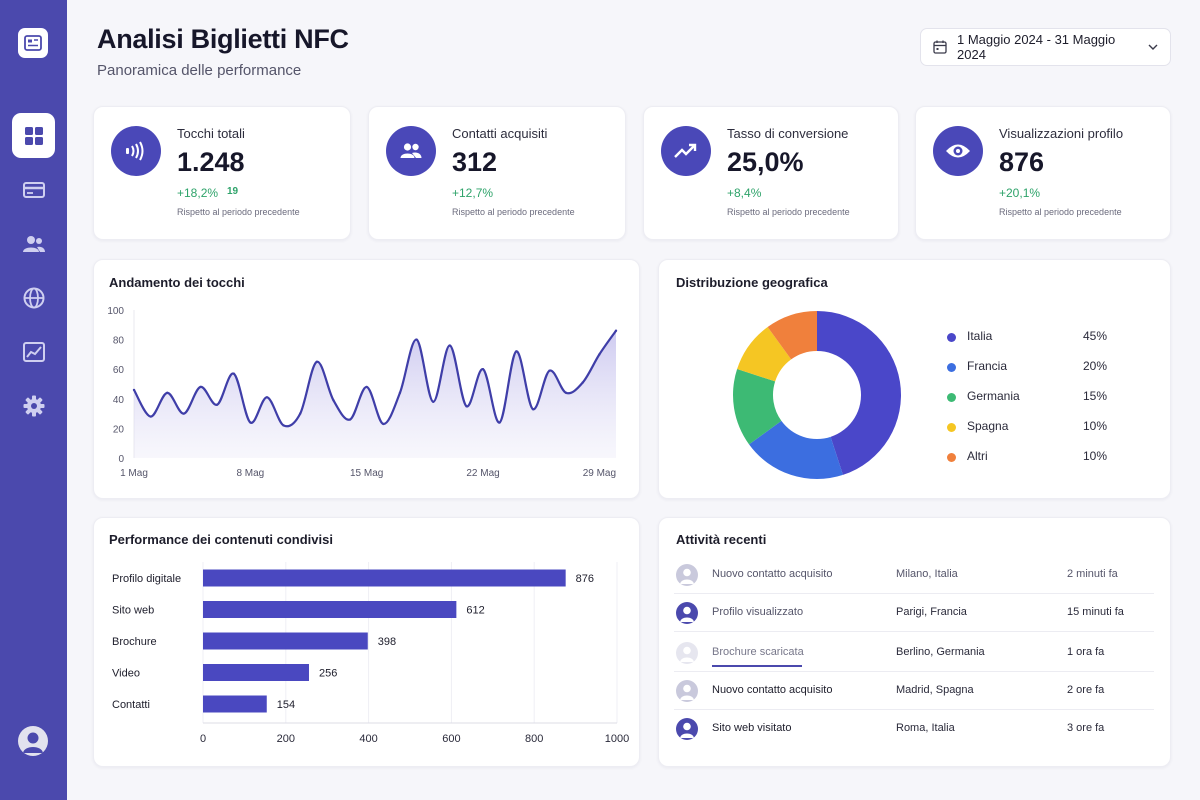 This screenshot has width=1200, height=800. What do you see at coordinates (752, 282) in the screenshot?
I see `geo-chart-title: Distribuzione geografica` at bounding box center [752, 282].